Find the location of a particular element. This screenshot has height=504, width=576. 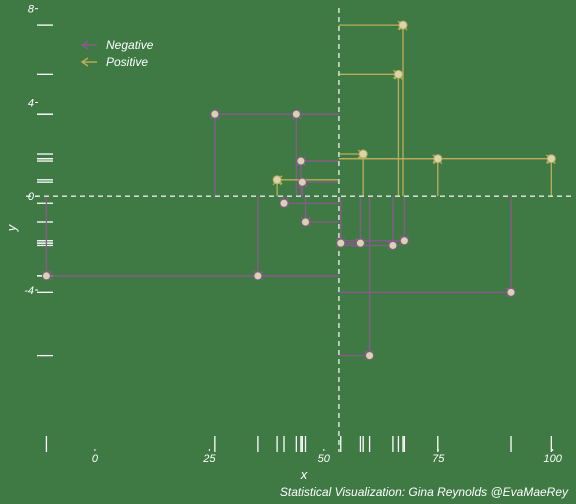

x-axis-ticks: 0 25 50 75 100 is located at coordinates (327, 457).